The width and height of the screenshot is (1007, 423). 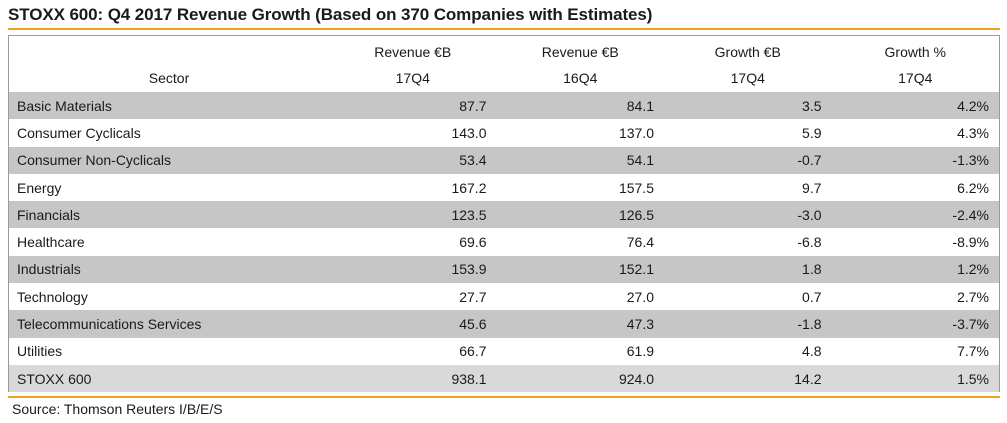 What do you see at coordinates (809, 214) in the screenshot?
I see `cell-growth-b: -3.0` at bounding box center [809, 214].